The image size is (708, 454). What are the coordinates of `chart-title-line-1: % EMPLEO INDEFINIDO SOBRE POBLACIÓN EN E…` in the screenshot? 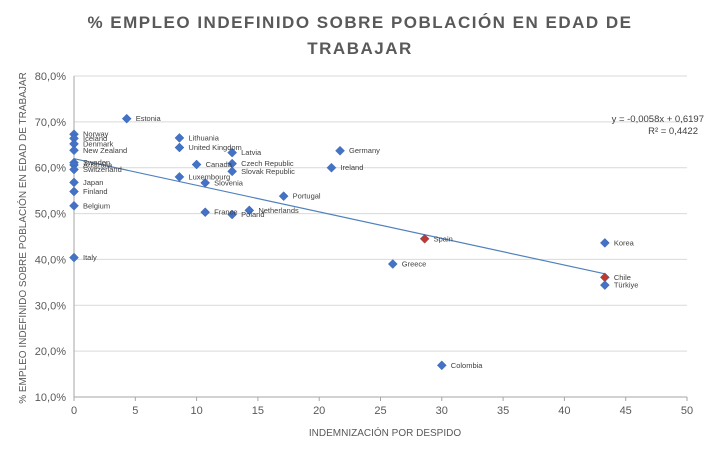 It's located at (360, 22).